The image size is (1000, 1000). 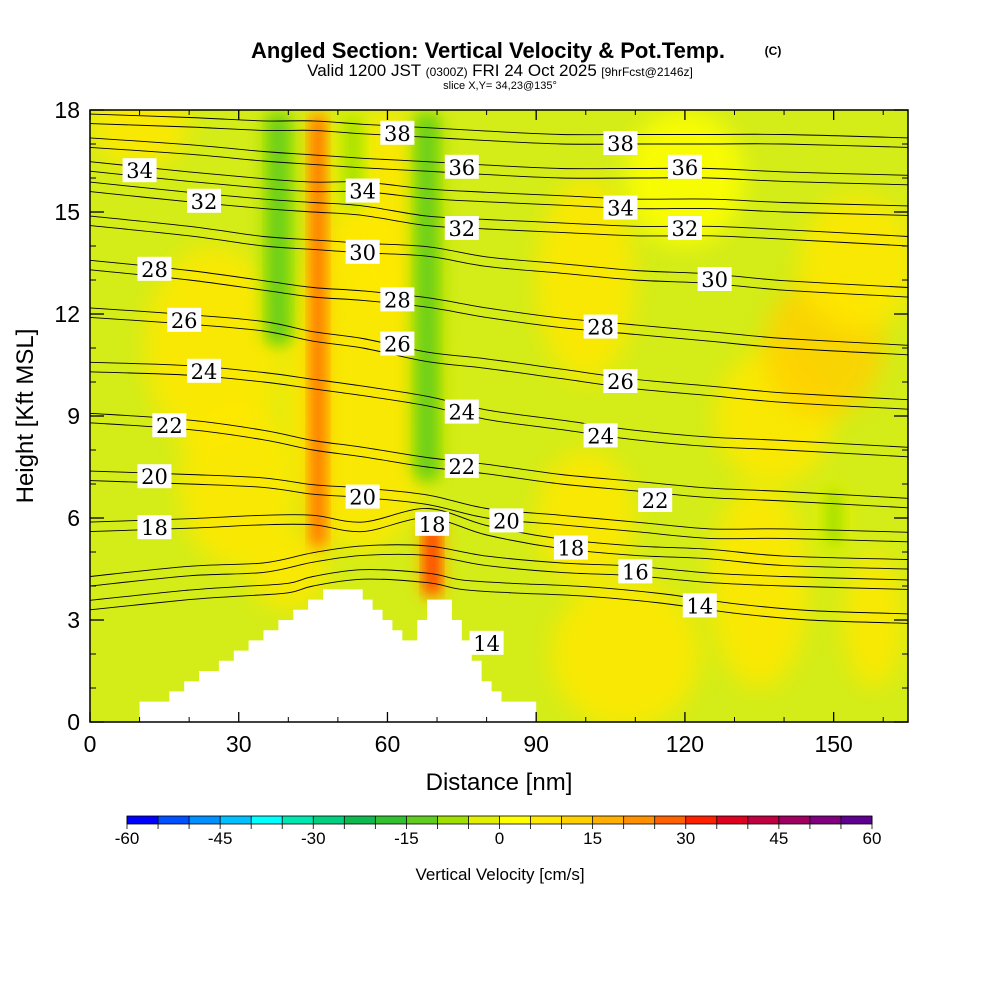 I want to click on downdraft-core, so click(x=278, y=229).